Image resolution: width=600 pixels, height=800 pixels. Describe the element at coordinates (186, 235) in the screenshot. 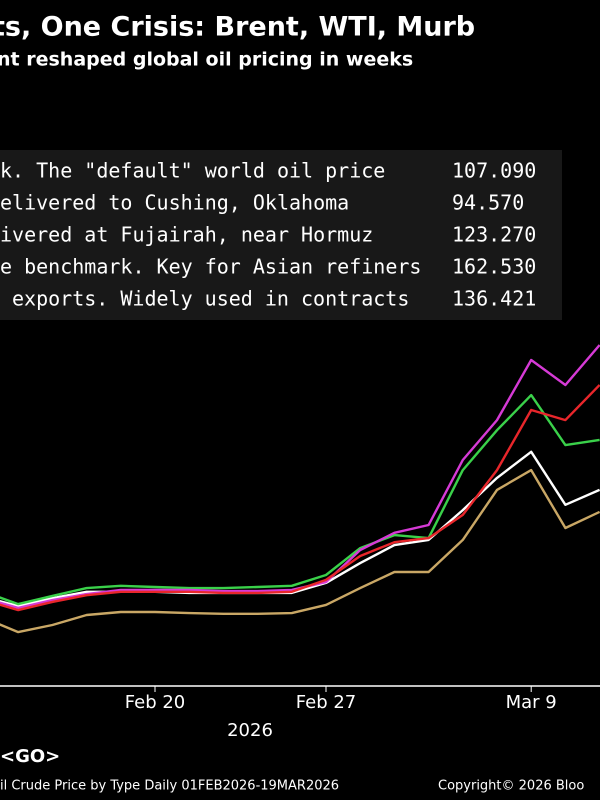

I see `legend-entry: ivered at Fujairah, near Hormuz` at that location.